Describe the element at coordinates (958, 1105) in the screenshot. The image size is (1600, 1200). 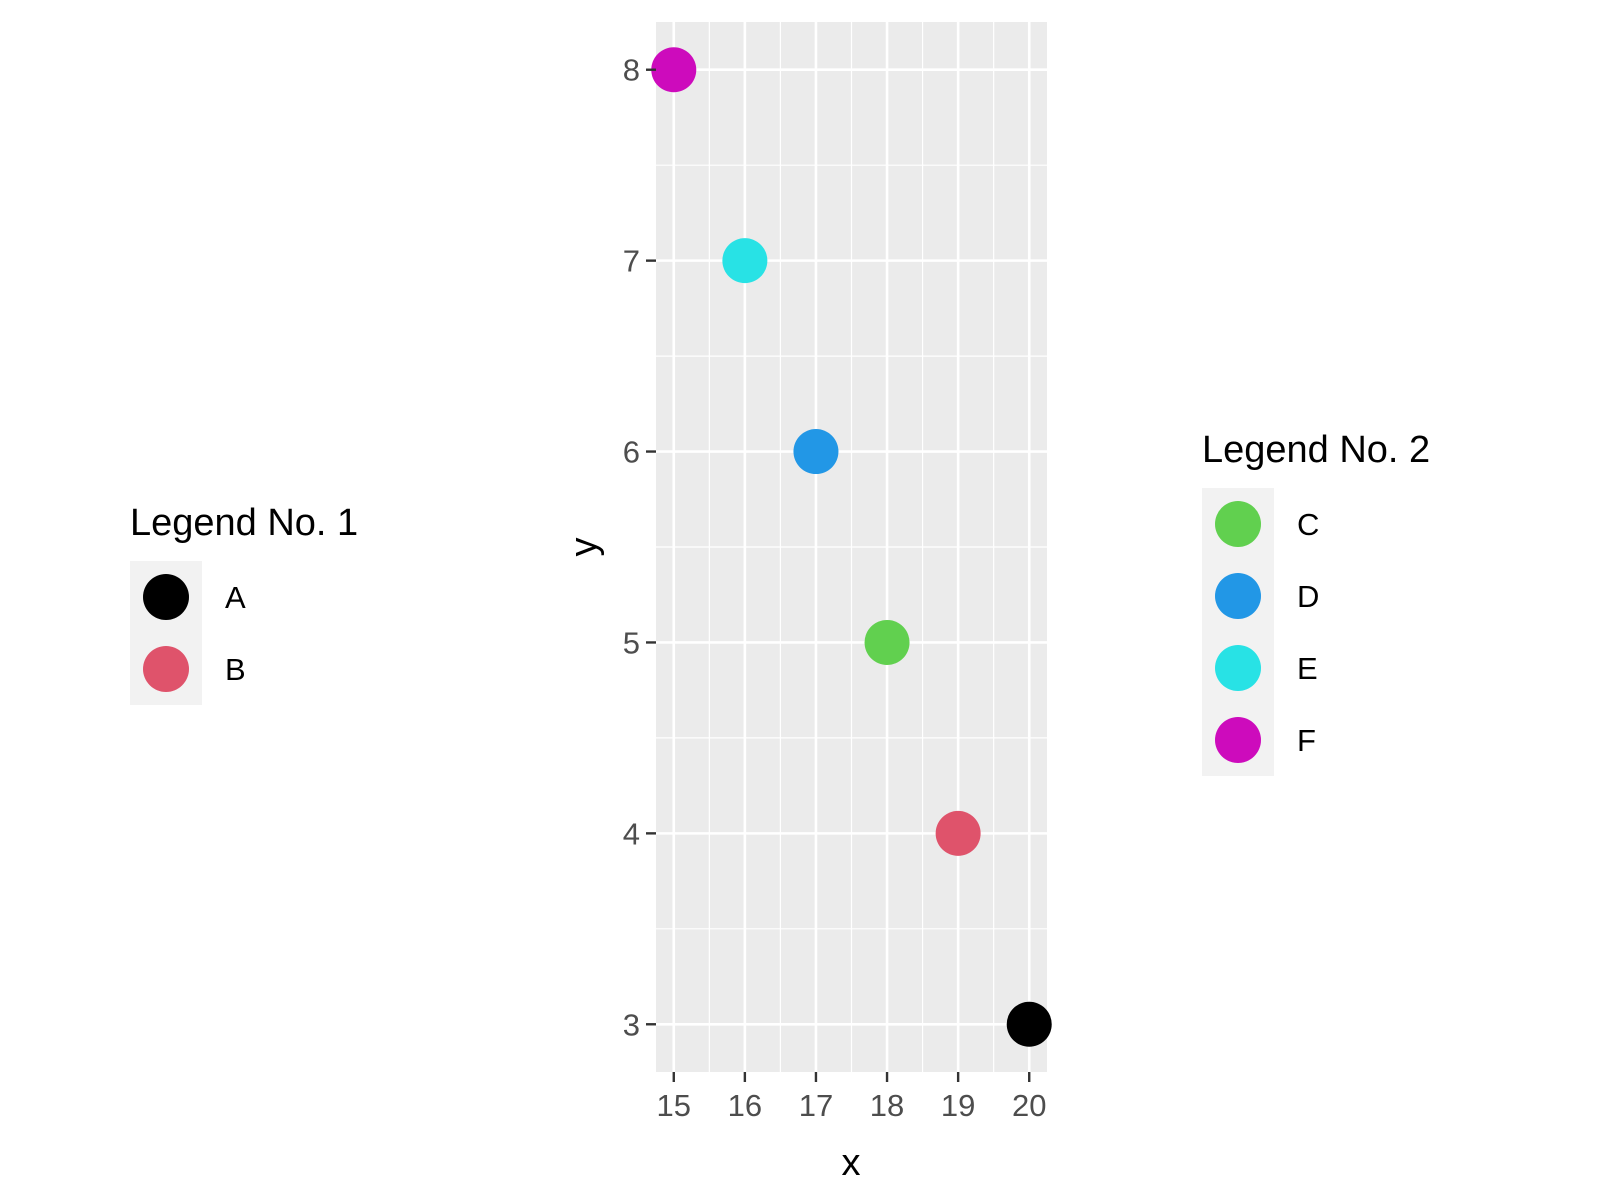
I see `x-tick-label: 19` at that location.